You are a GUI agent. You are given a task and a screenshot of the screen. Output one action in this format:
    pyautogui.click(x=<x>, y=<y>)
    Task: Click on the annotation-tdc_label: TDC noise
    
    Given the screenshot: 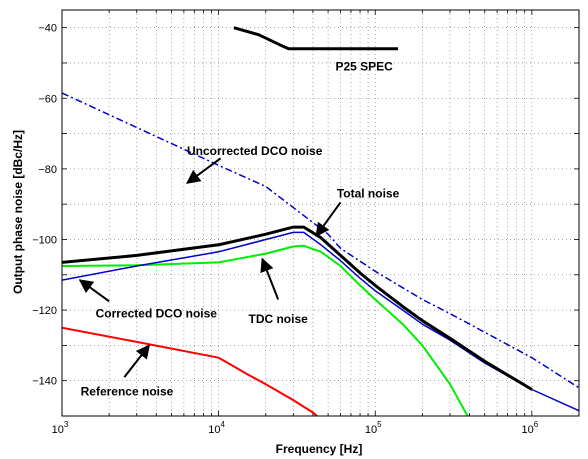 What is the action you would take?
    pyautogui.click(x=278, y=319)
    